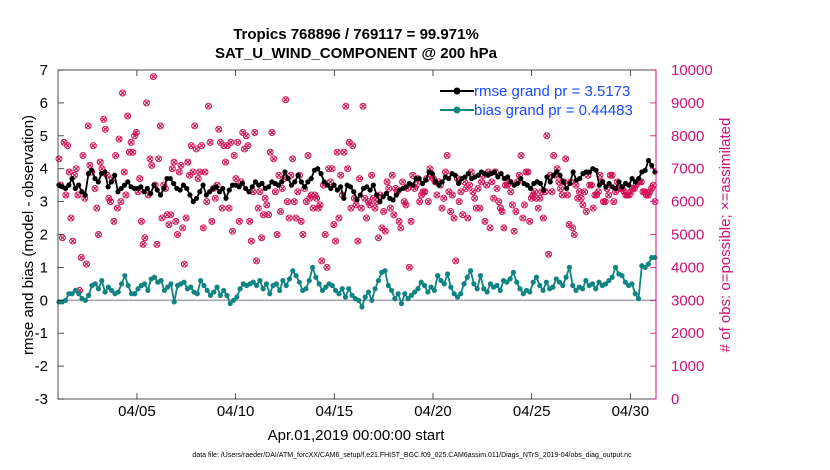 The height and width of the screenshot is (470, 830). What do you see at coordinates (631, 411) in the screenshot?
I see `x-tick-label: 04/30` at bounding box center [631, 411].